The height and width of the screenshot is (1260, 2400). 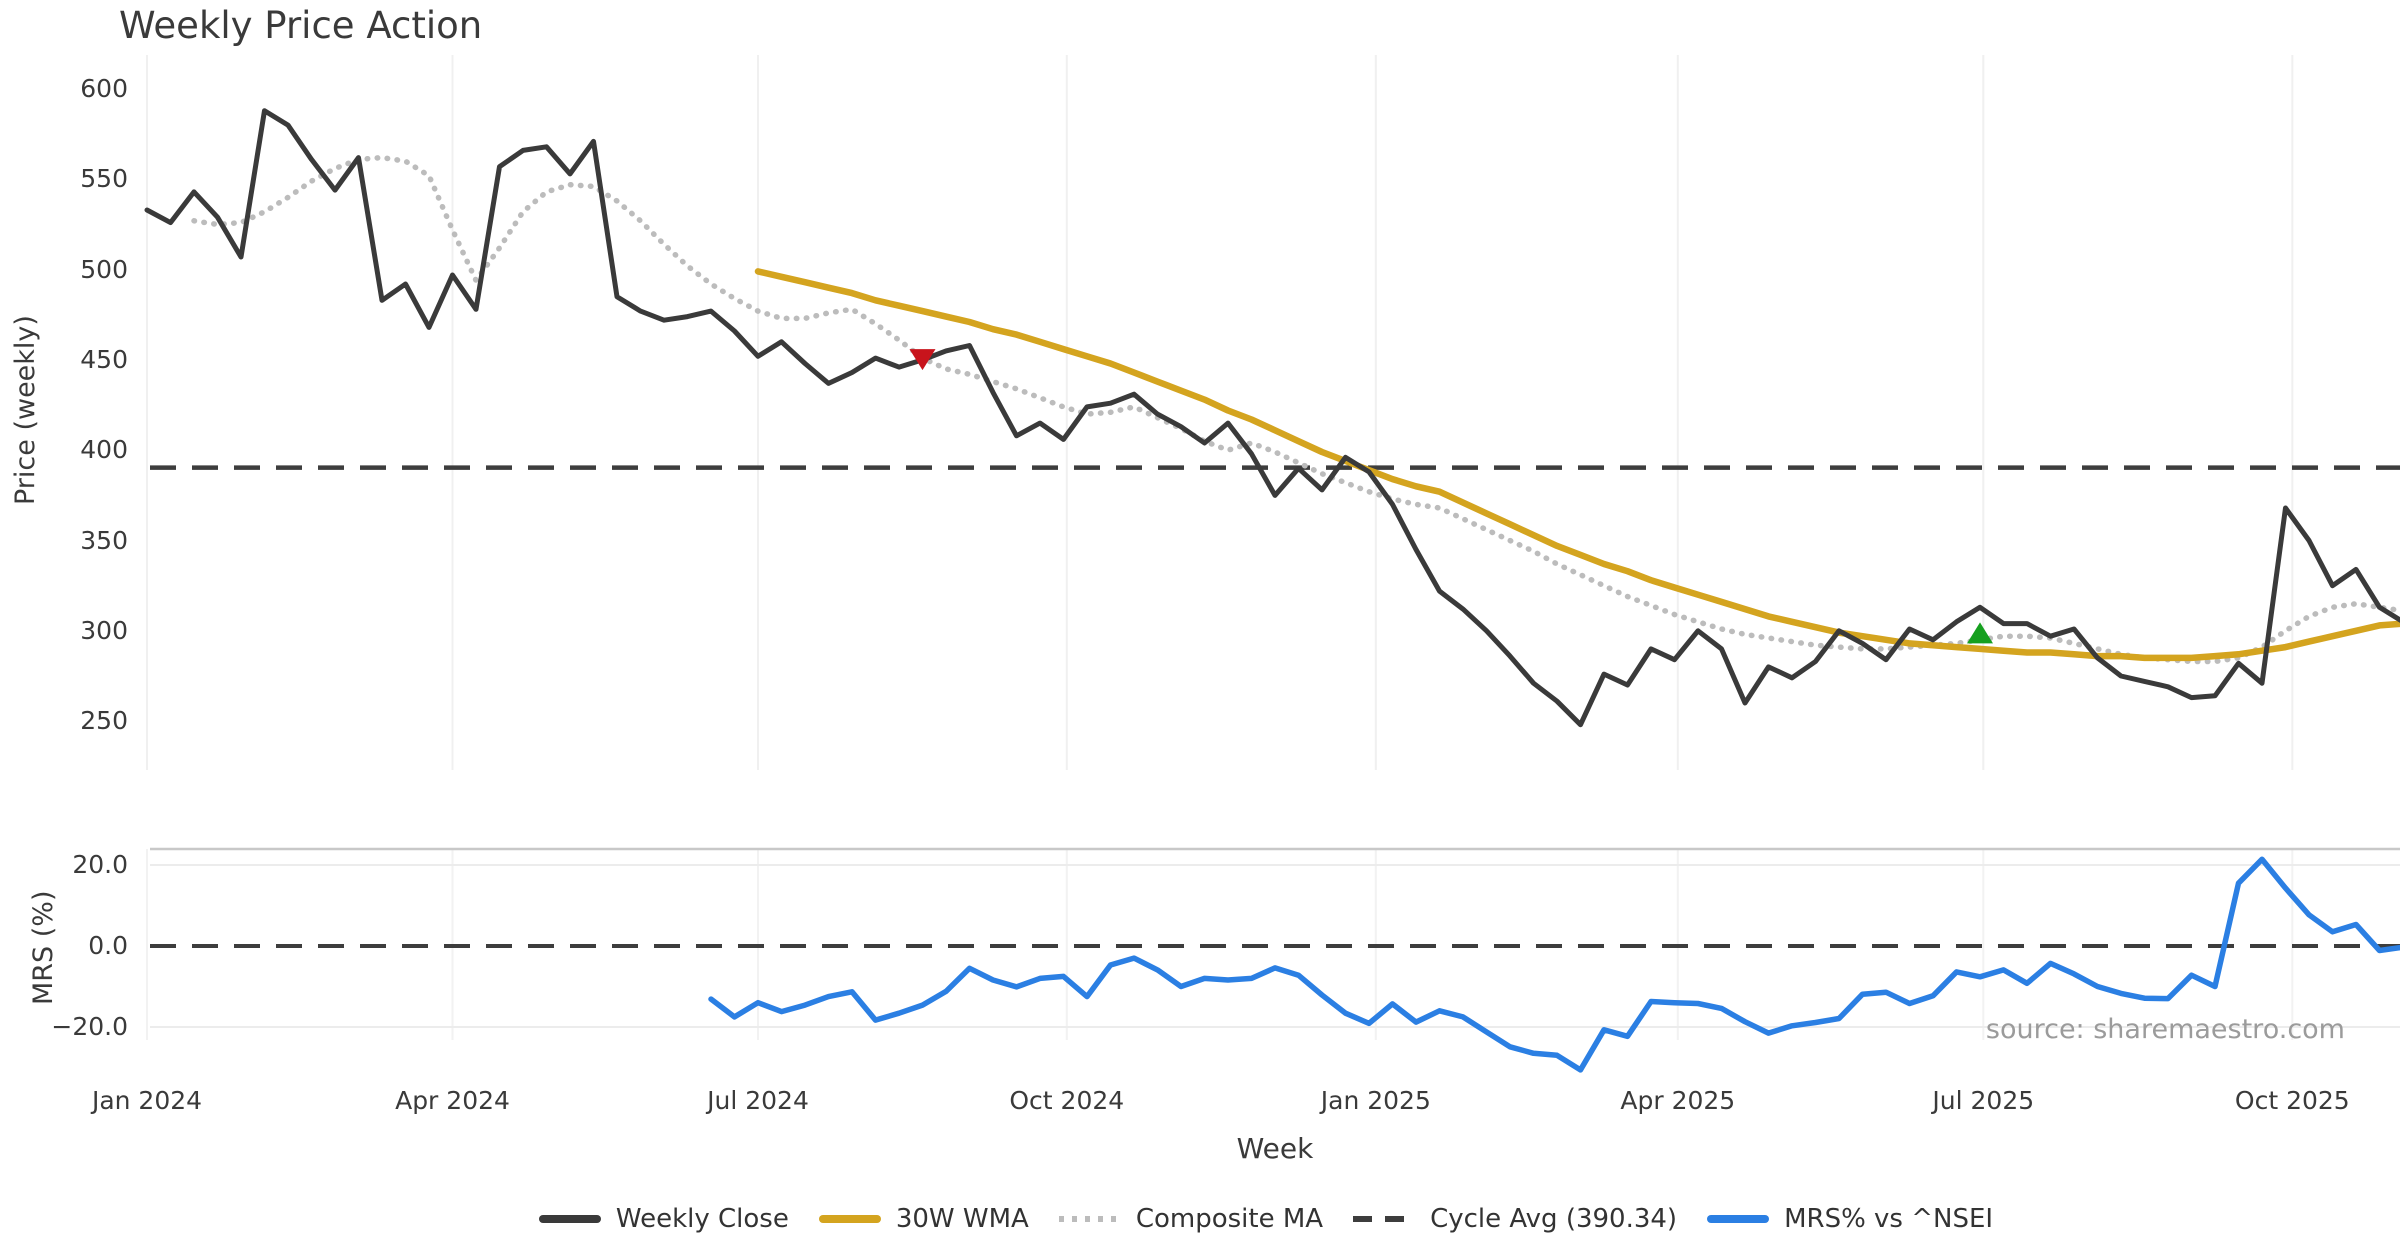 I want to click on price-tick-label: 600, so click(x=104, y=88).